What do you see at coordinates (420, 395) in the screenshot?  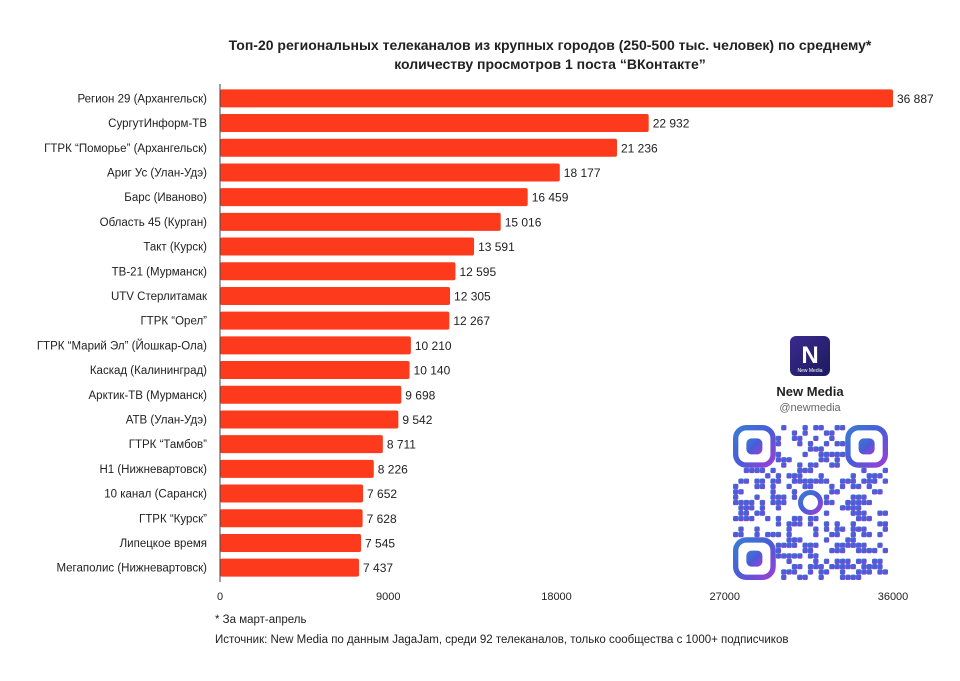 I see `value-label-12: 9 698` at bounding box center [420, 395].